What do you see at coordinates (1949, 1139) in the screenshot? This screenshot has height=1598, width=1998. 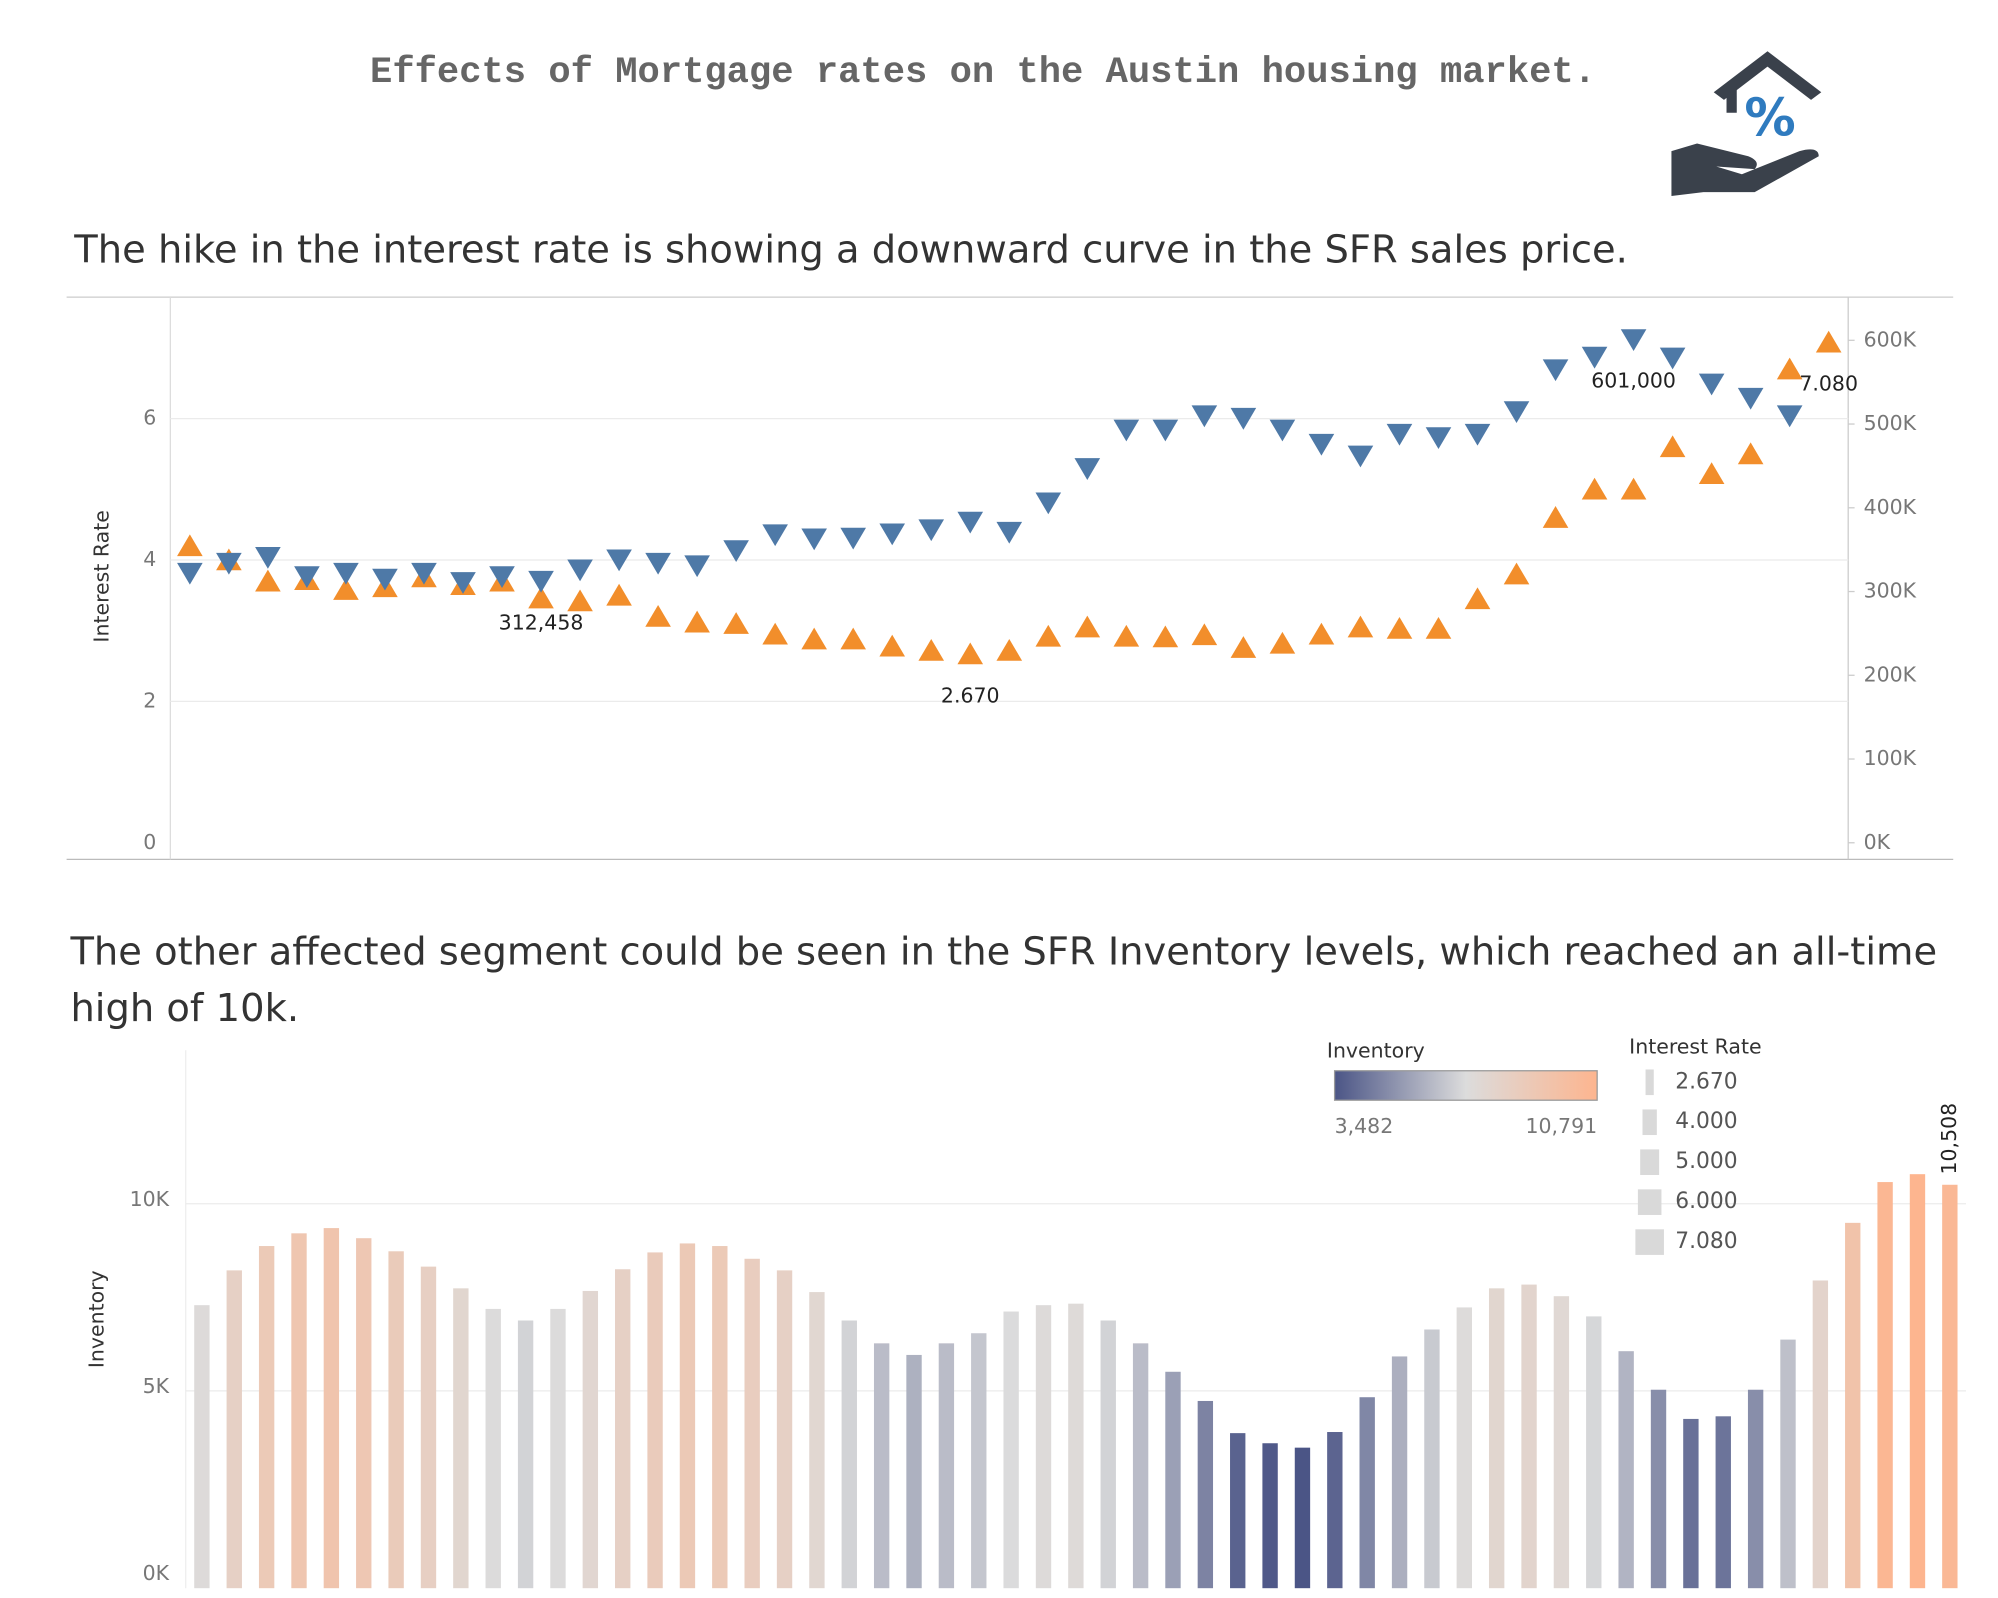 I see `data-label: 10,508` at bounding box center [1949, 1139].